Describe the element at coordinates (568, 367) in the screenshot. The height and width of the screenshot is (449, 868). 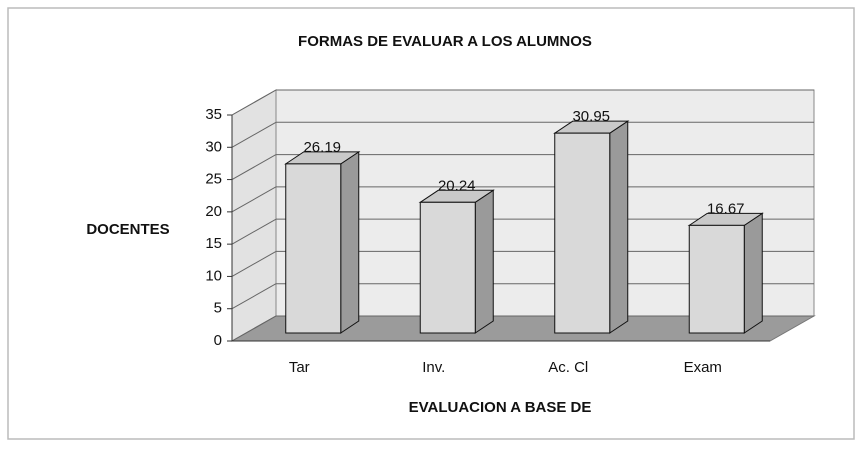
I see `x-tick-label: Ac. Cl` at that location.